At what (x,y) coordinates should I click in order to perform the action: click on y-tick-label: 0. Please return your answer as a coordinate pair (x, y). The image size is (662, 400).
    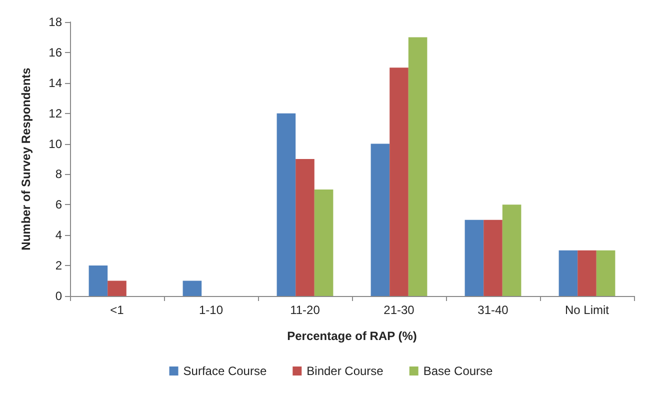
    Looking at the image, I should click on (58, 296).